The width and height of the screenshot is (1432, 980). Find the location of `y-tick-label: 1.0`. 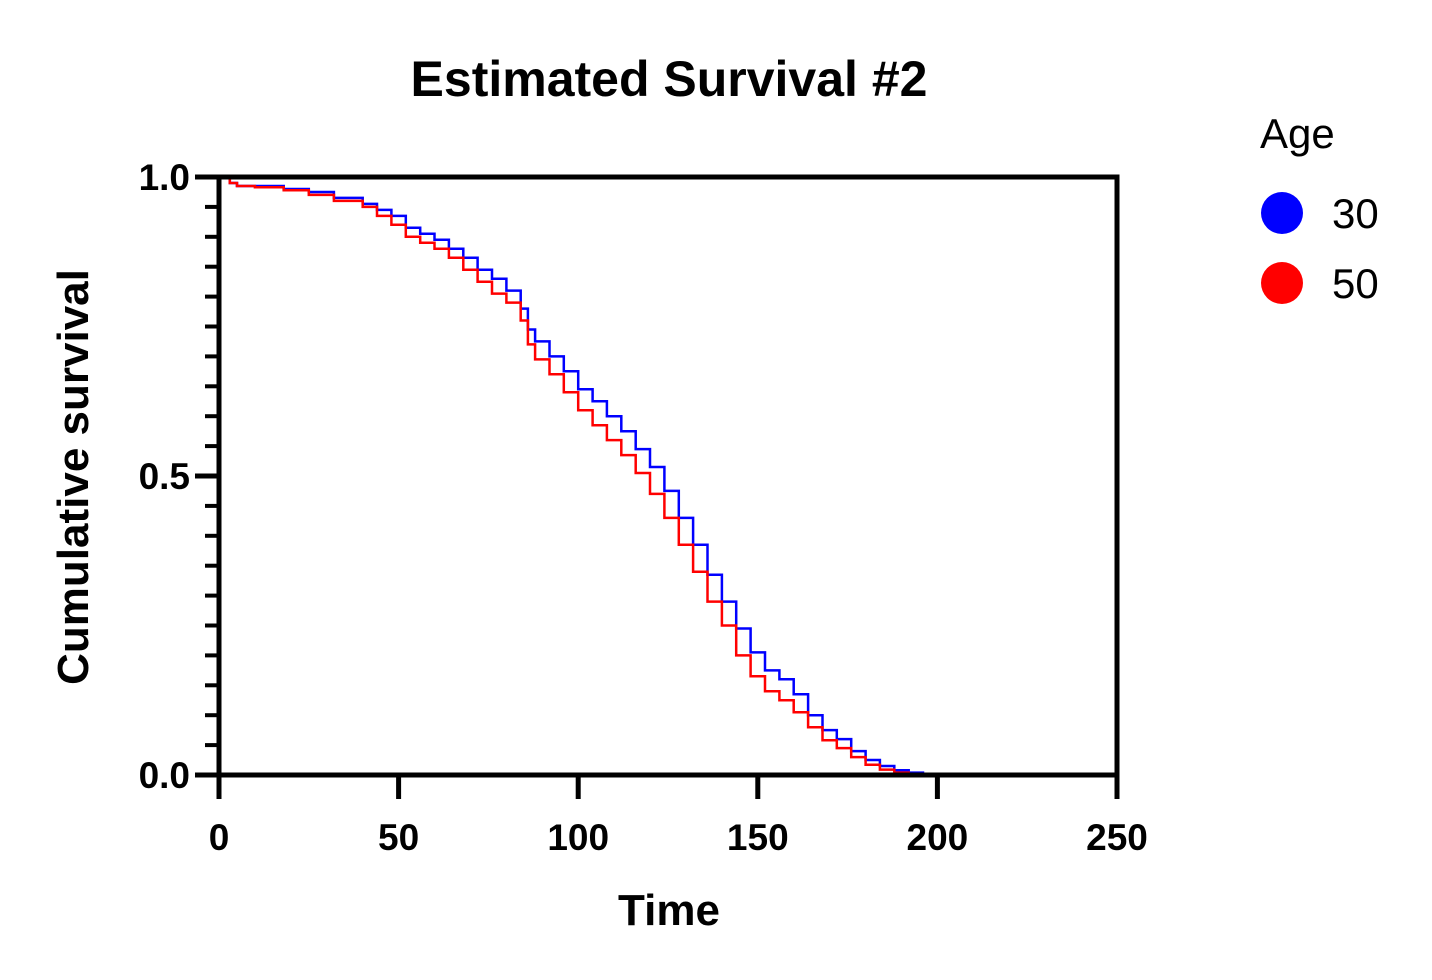

y-tick-label: 1.0 is located at coordinates (164, 177).